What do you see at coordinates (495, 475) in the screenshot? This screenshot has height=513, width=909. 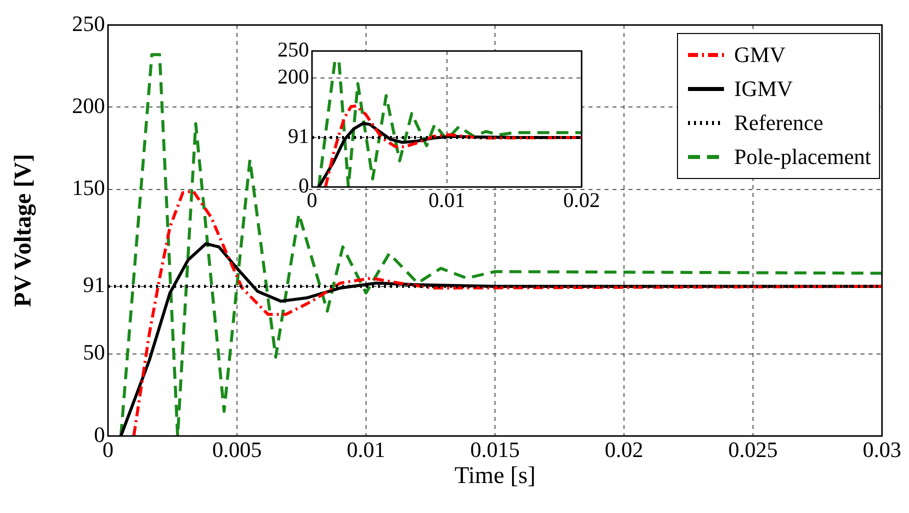 I see `x-axis-title: Time [s]` at bounding box center [495, 475].